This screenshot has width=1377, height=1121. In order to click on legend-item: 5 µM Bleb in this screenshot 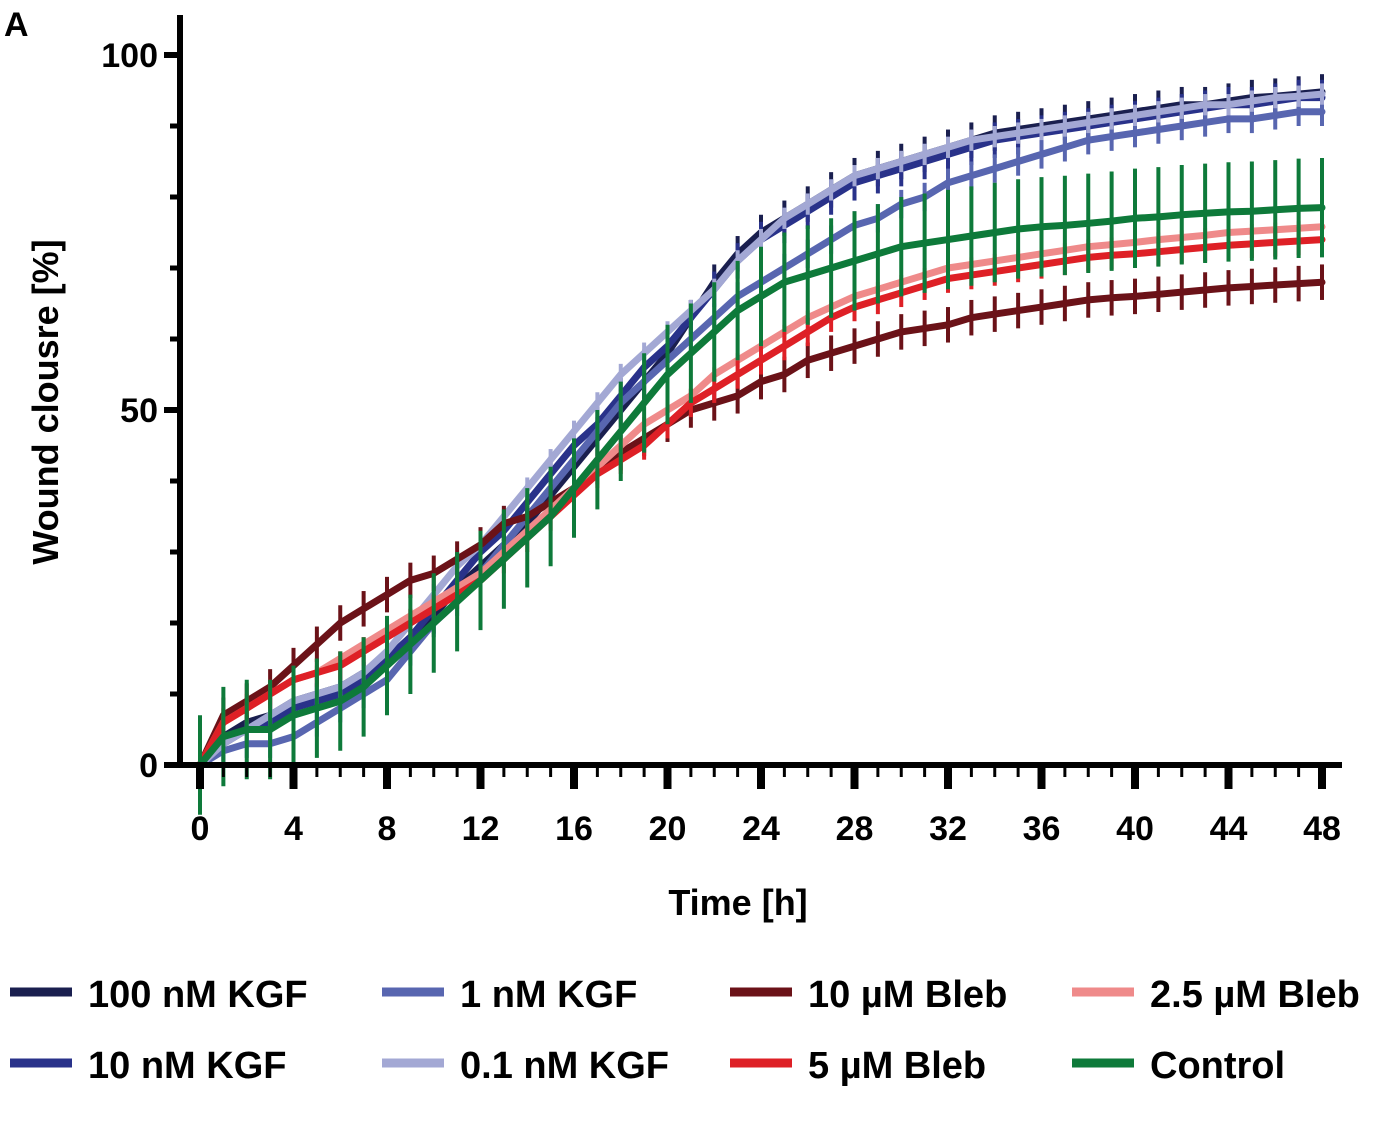, I will do `click(858, 1066)`.